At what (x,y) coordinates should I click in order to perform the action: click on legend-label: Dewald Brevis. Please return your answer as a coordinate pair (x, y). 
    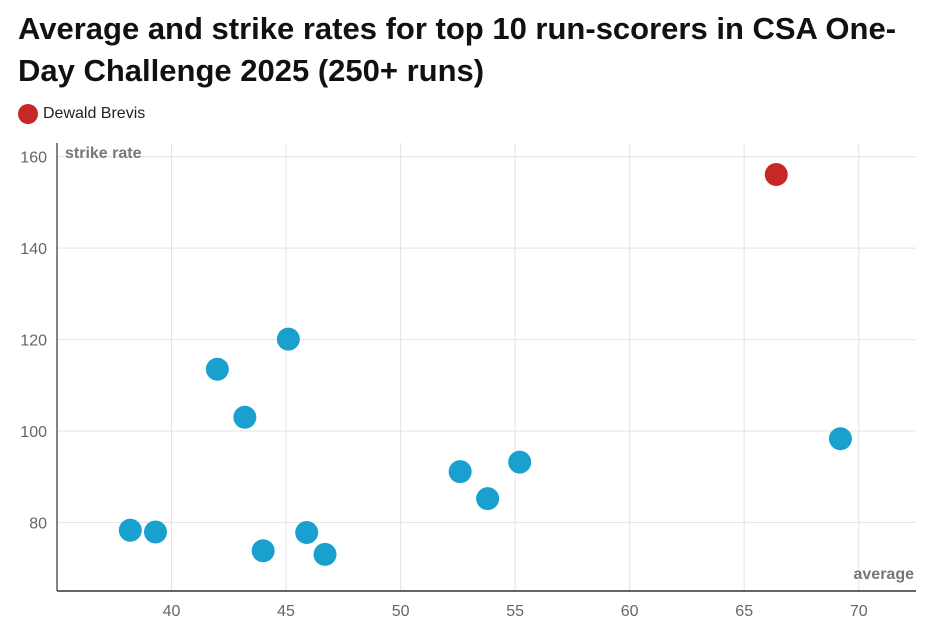
    Looking at the image, I should click on (94, 113).